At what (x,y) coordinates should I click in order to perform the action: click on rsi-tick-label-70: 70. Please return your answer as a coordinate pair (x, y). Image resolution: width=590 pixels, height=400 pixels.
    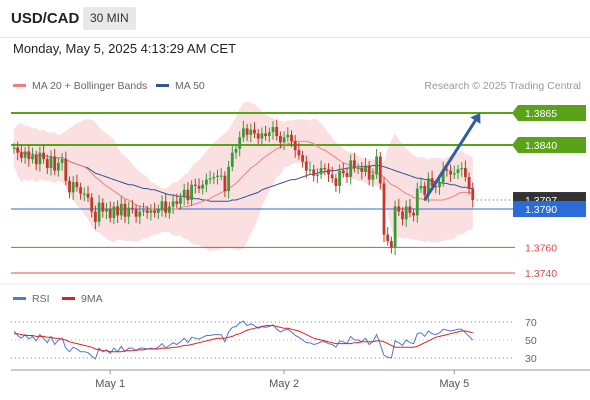
    Looking at the image, I should click on (531, 323).